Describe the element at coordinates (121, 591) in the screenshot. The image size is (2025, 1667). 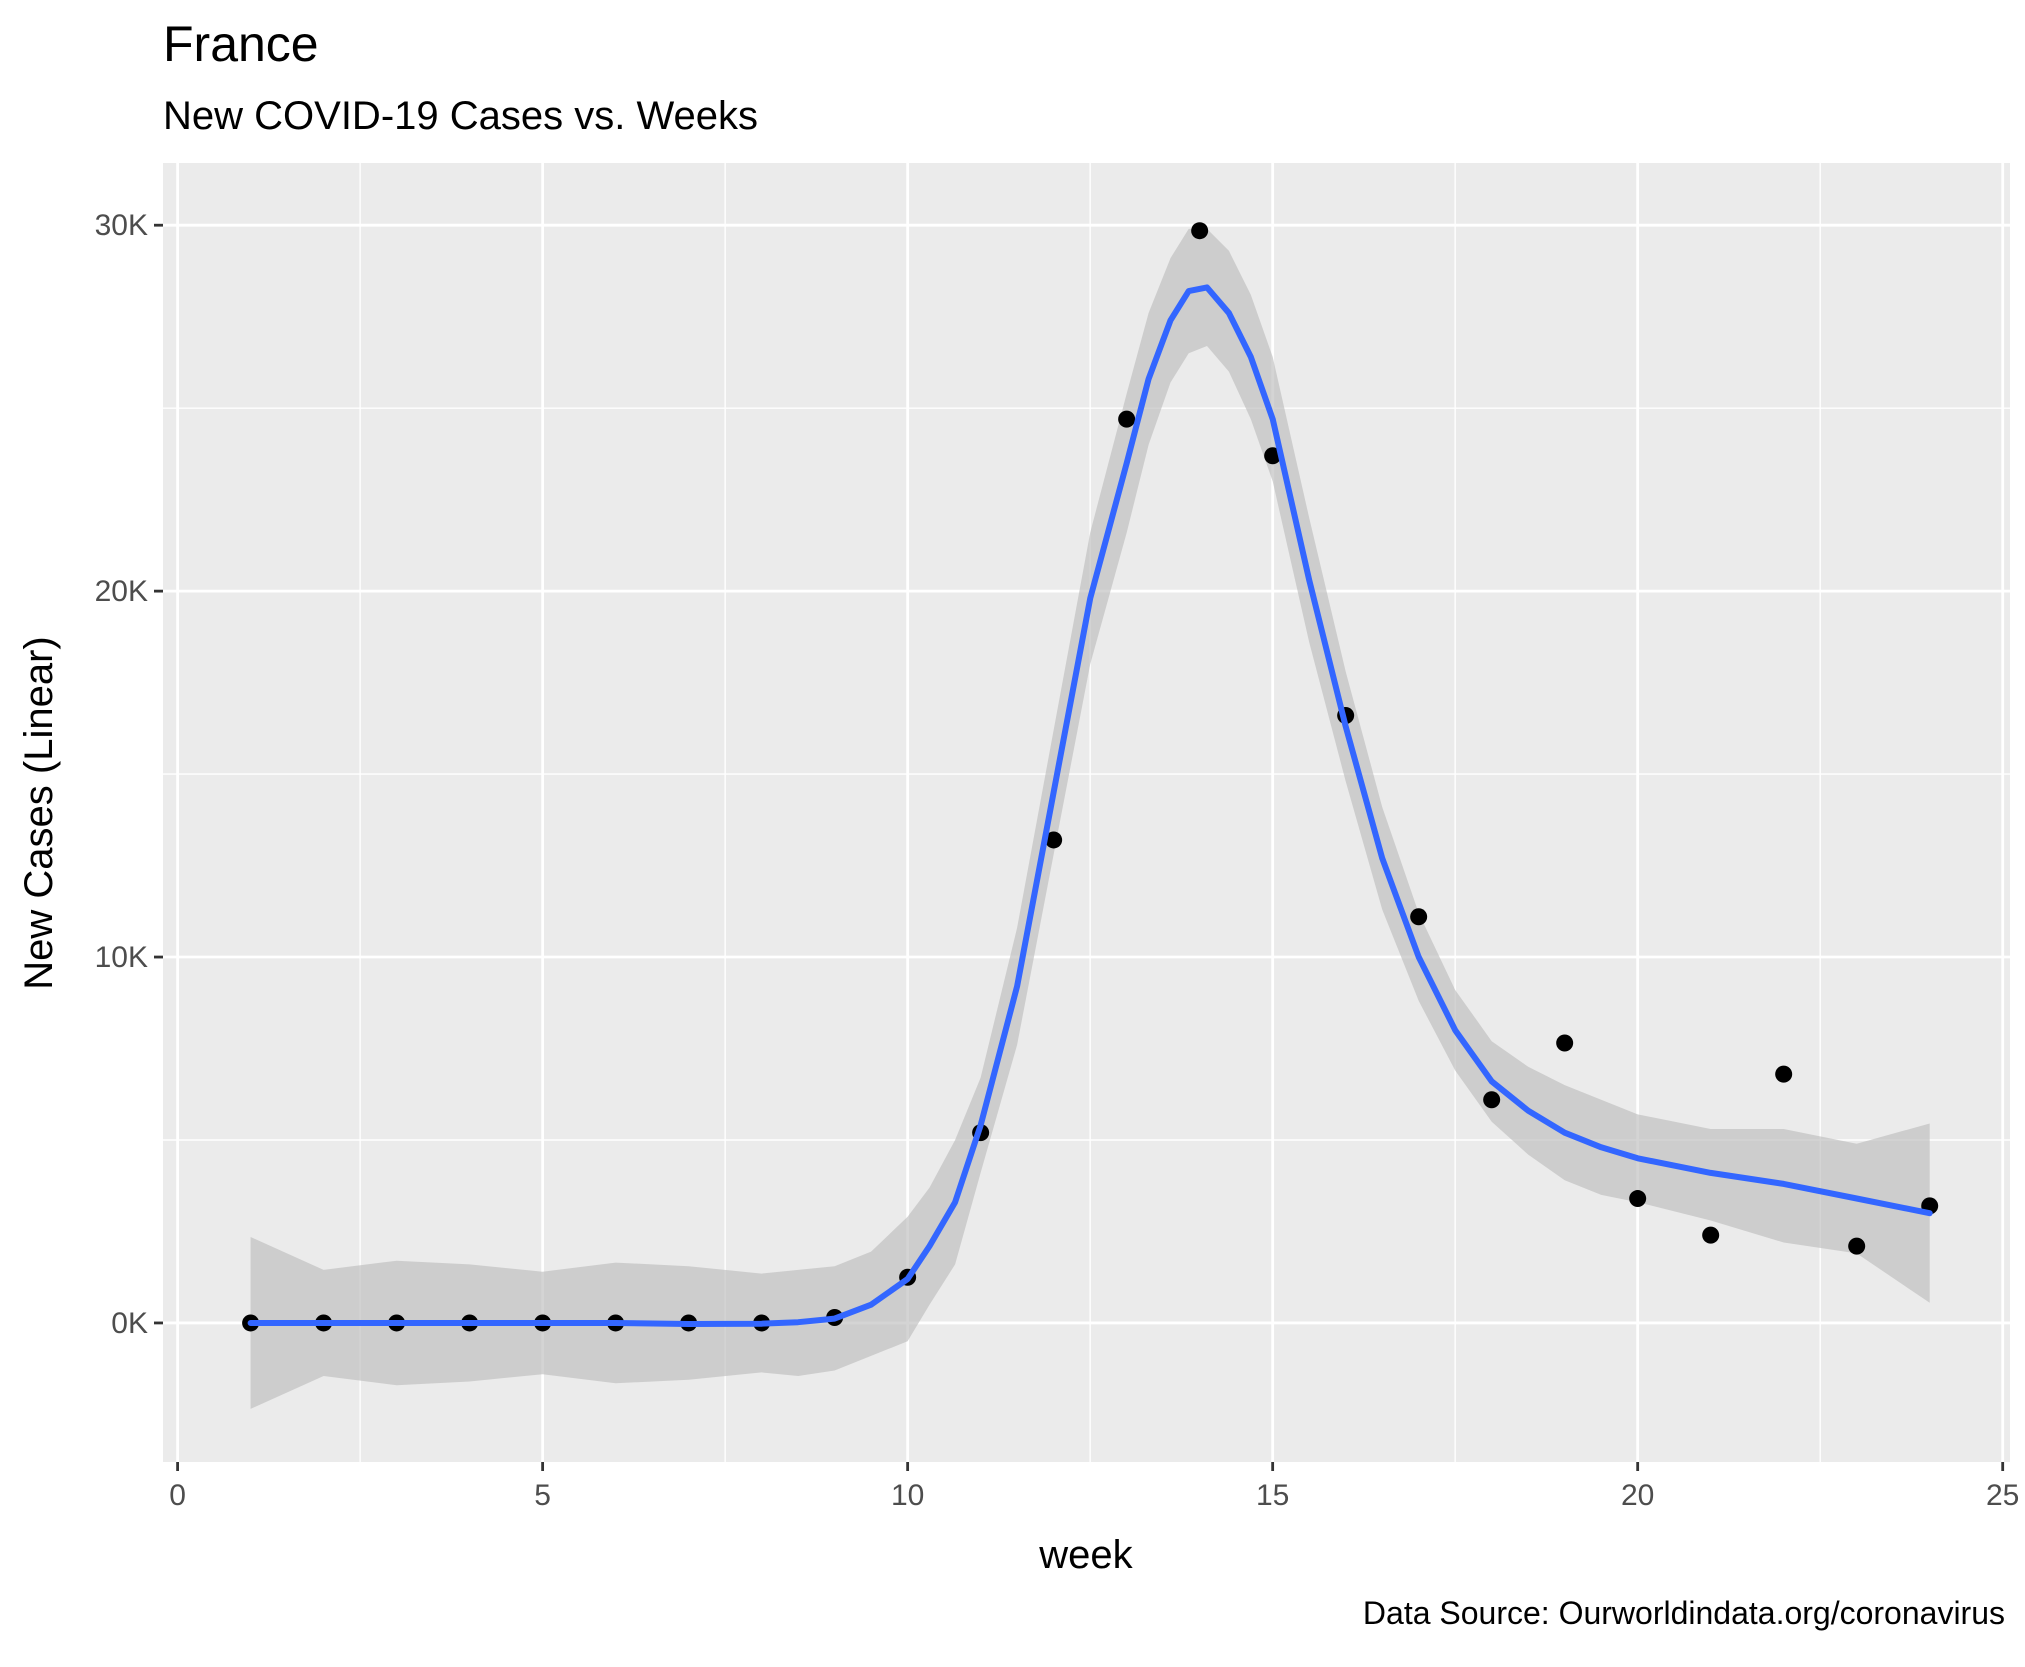
I see `y-tick-label: 20K` at that location.